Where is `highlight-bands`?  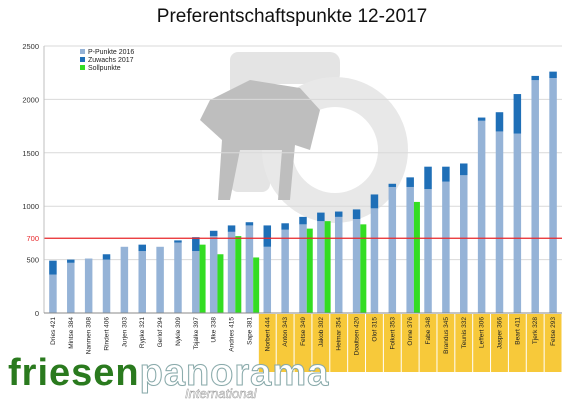
highlight-bands is located at coordinates (410, 343).